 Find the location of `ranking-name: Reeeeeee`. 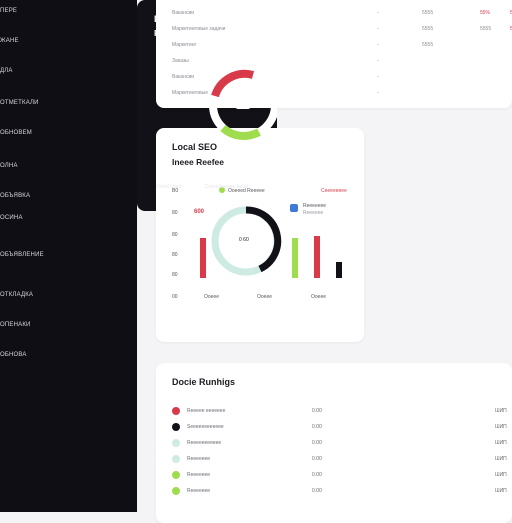

ranking-name: Reeeeeee is located at coordinates (199, 491).